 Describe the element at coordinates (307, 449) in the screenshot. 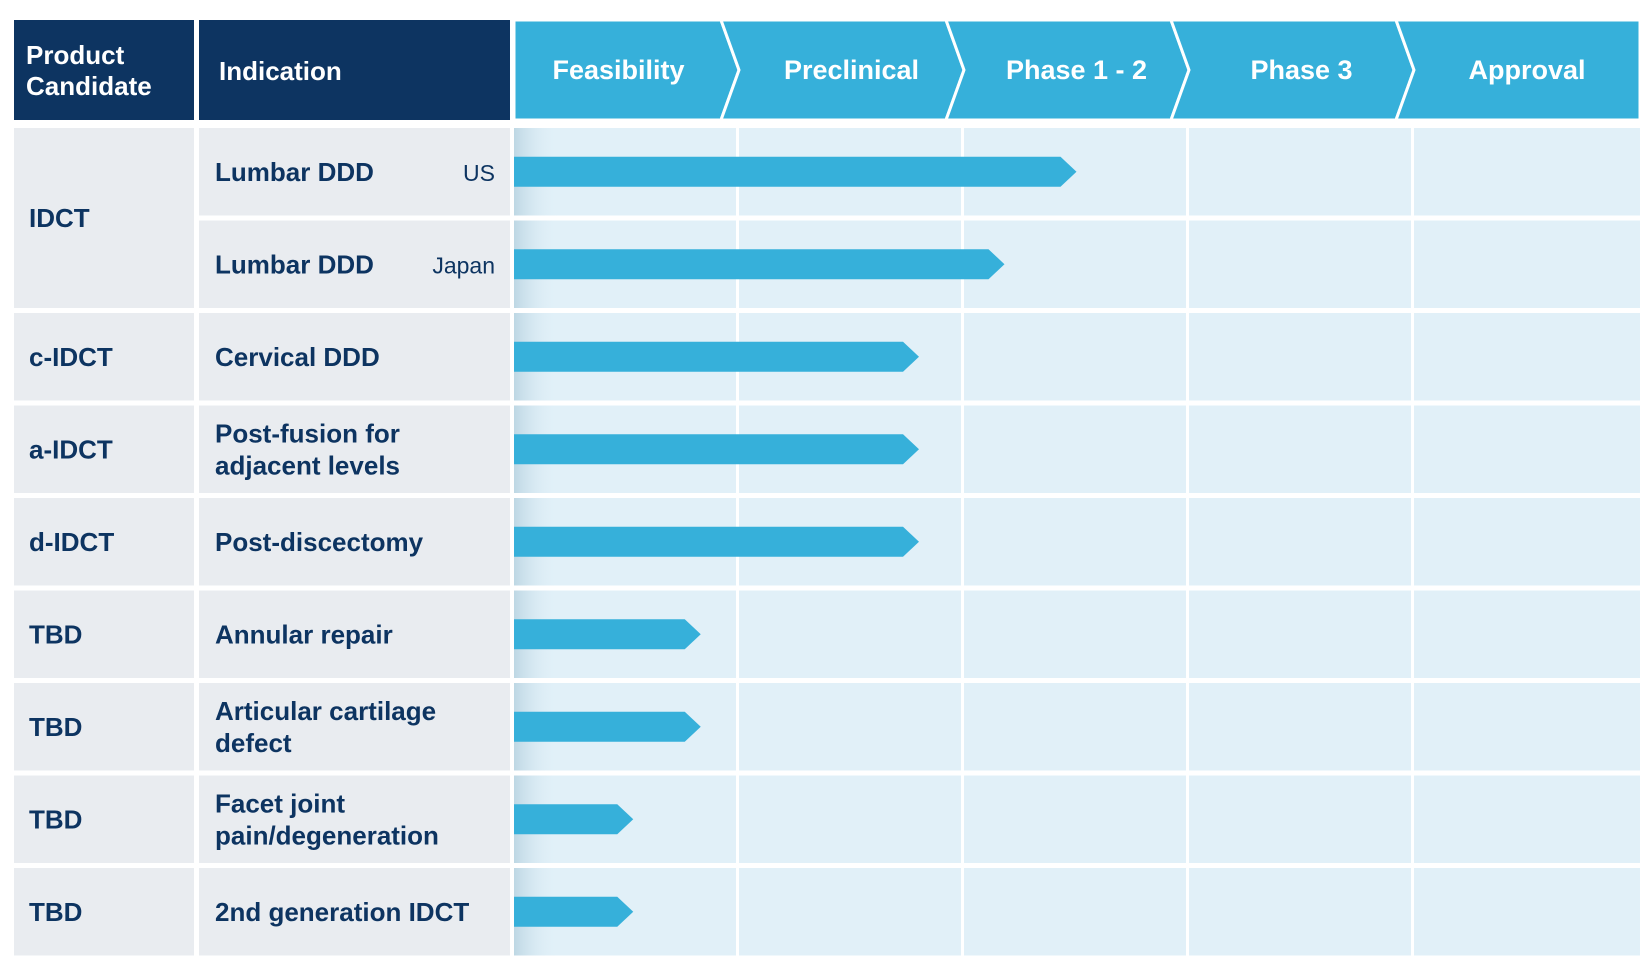

I see `indication-label: Post-fusion for adjacent levels` at that location.